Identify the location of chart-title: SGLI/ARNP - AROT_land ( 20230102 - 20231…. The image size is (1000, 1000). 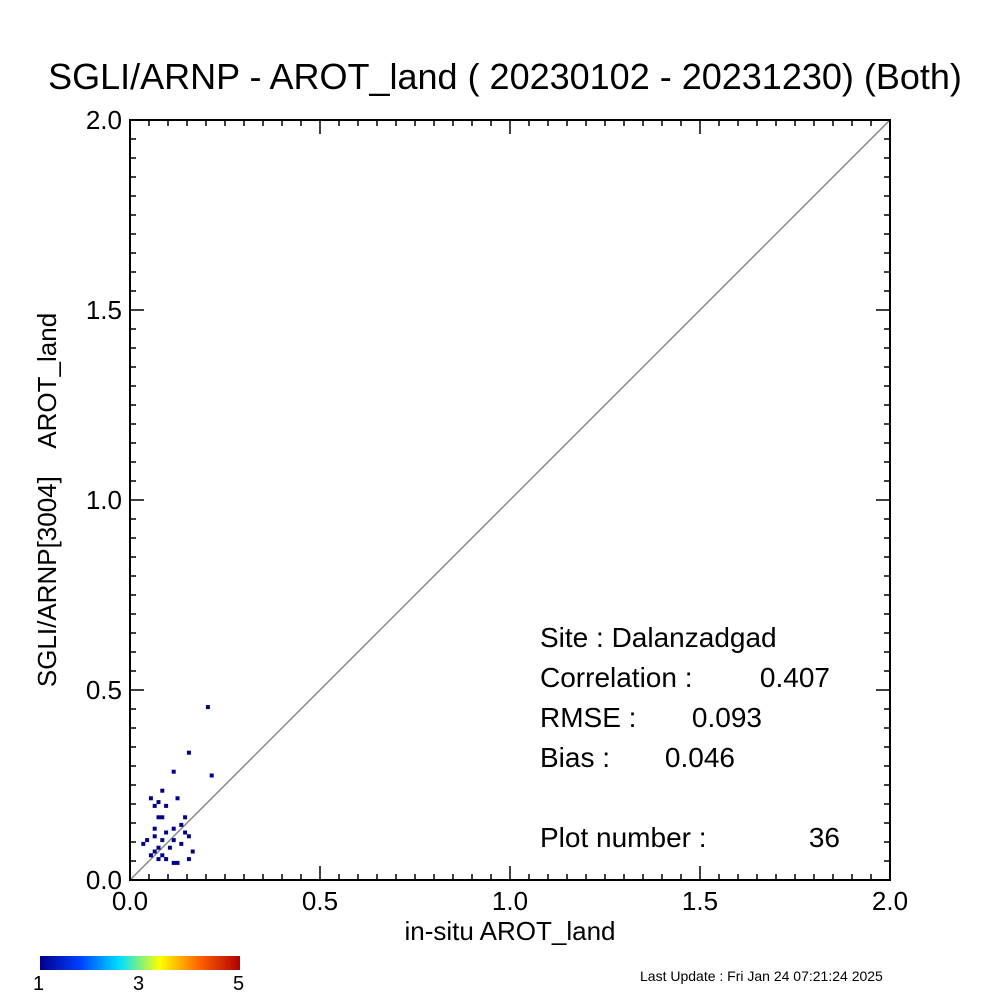
(505, 76).